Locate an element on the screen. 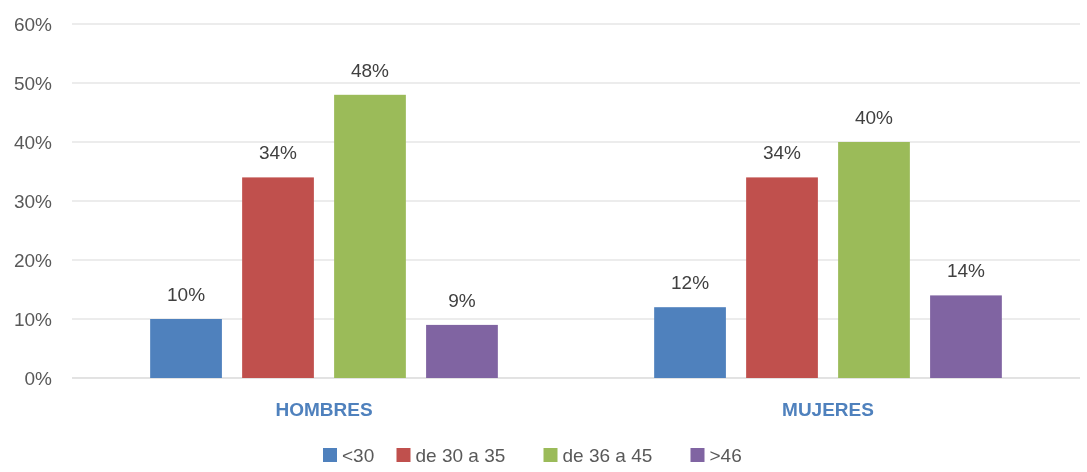  legend-label: <30 is located at coordinates (358, 455).